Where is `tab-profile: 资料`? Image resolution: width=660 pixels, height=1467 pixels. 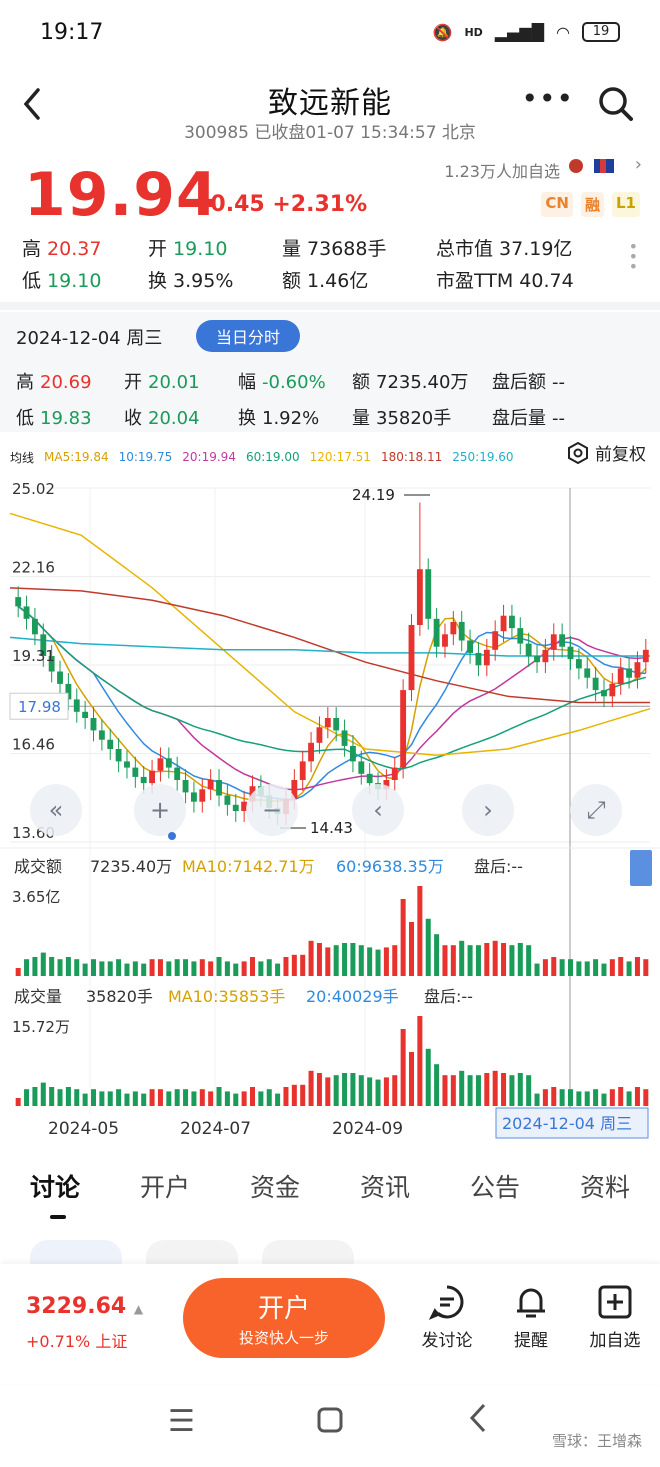 tab-profile: 资料 is located at coordinates (604, 1187).